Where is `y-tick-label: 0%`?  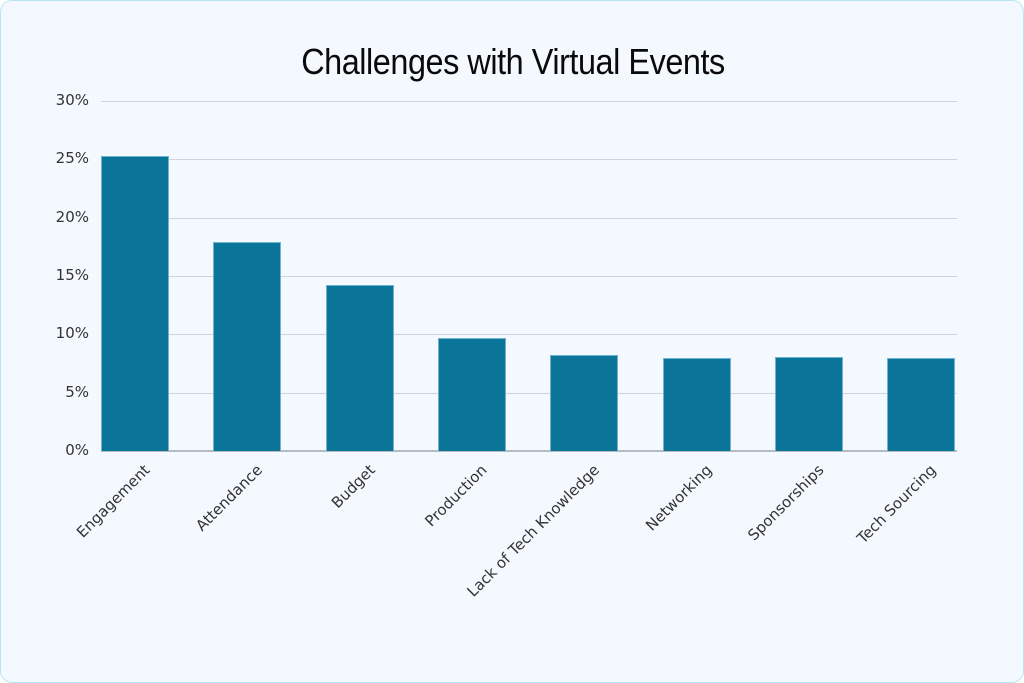 y-tick-label: 0% is located at coordinates (77, 450).